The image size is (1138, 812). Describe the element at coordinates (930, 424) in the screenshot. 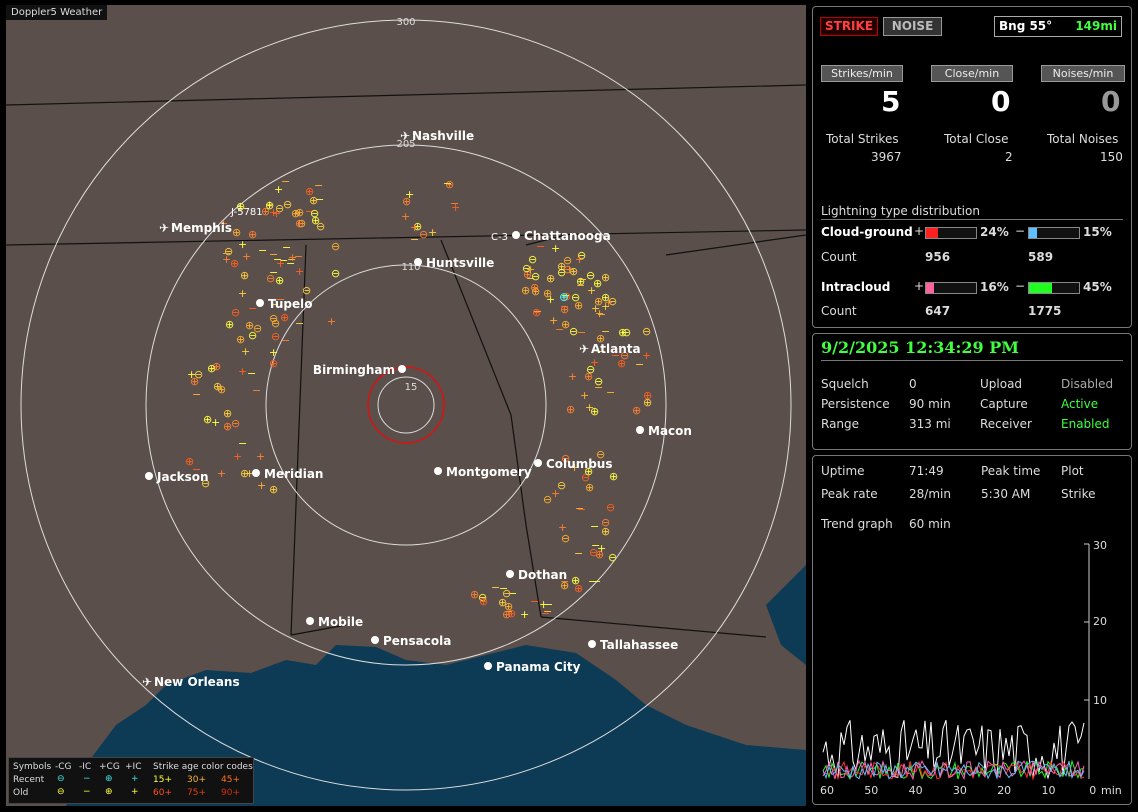

I see `range-value: 313 mi` at that location.